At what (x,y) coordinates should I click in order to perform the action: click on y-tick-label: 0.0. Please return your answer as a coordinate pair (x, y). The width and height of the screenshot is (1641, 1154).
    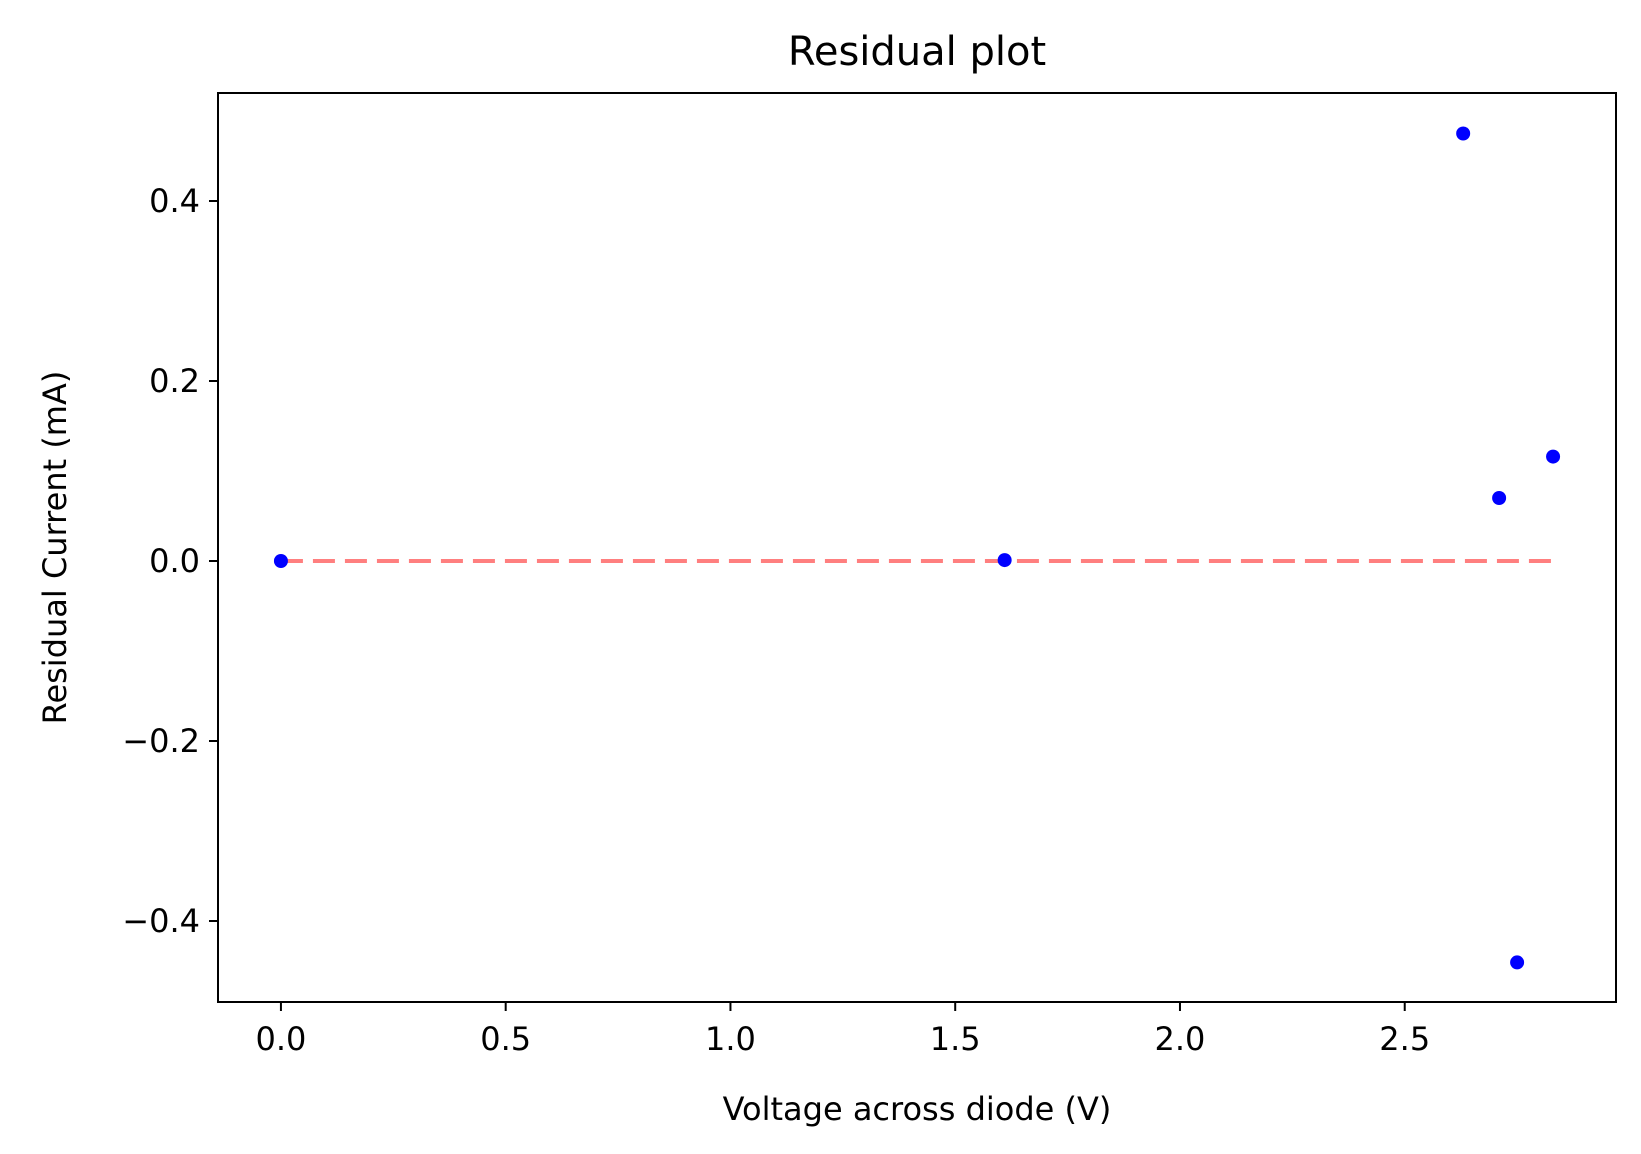
    Looking at the image, I should click on (174, 561).